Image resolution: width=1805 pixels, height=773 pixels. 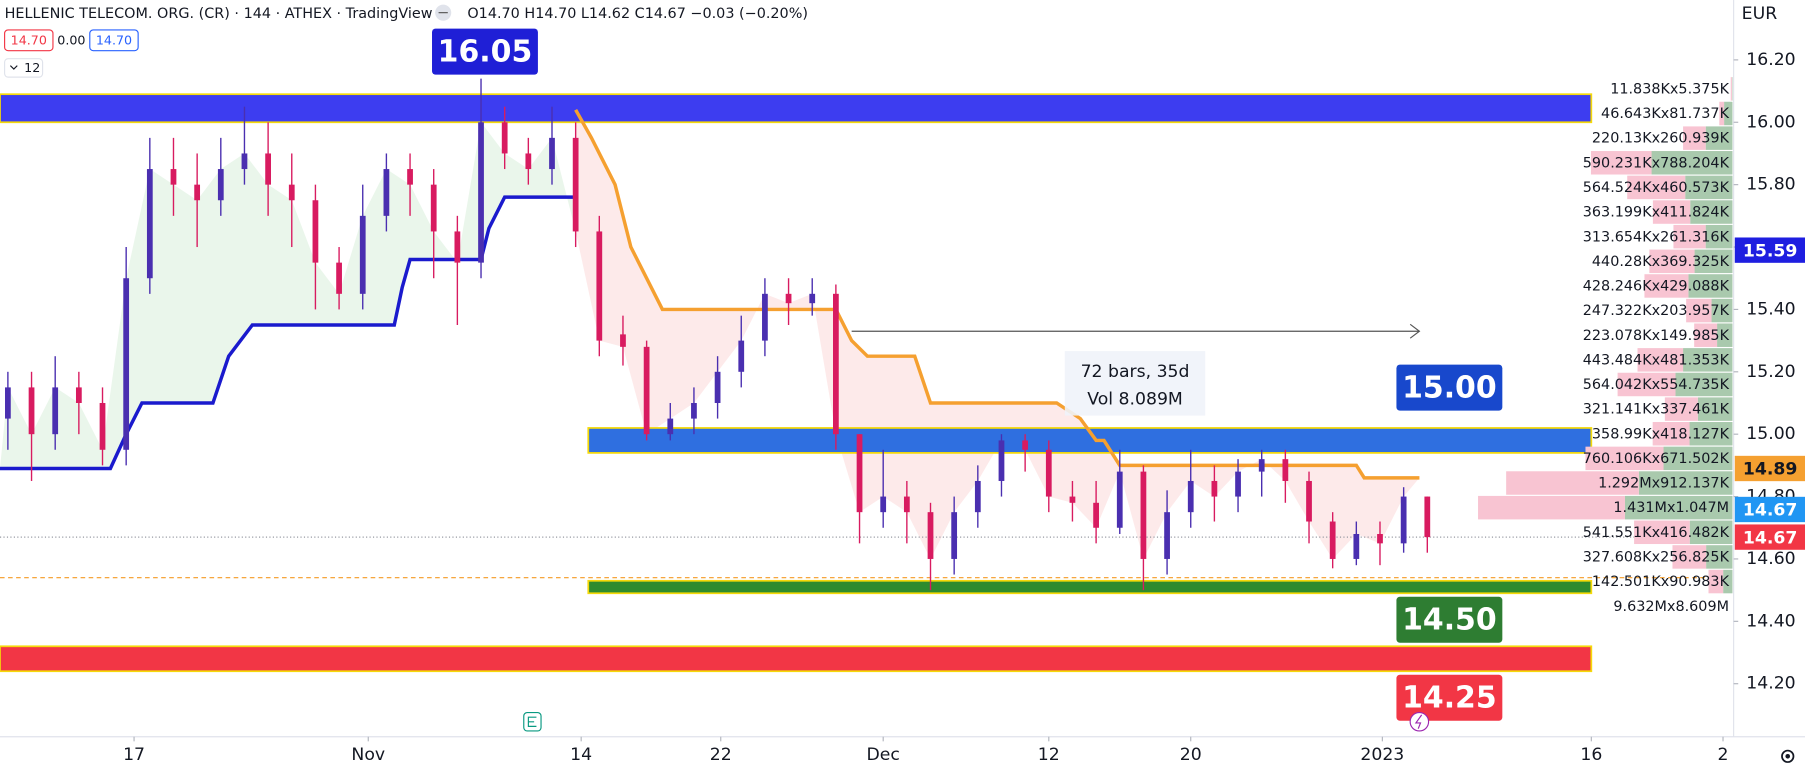 What do you see at coordinates (1656, 311) in the screenshot?
I see `vp-label: 247.322Kx203.957K` at bounding box center [1656, 311].